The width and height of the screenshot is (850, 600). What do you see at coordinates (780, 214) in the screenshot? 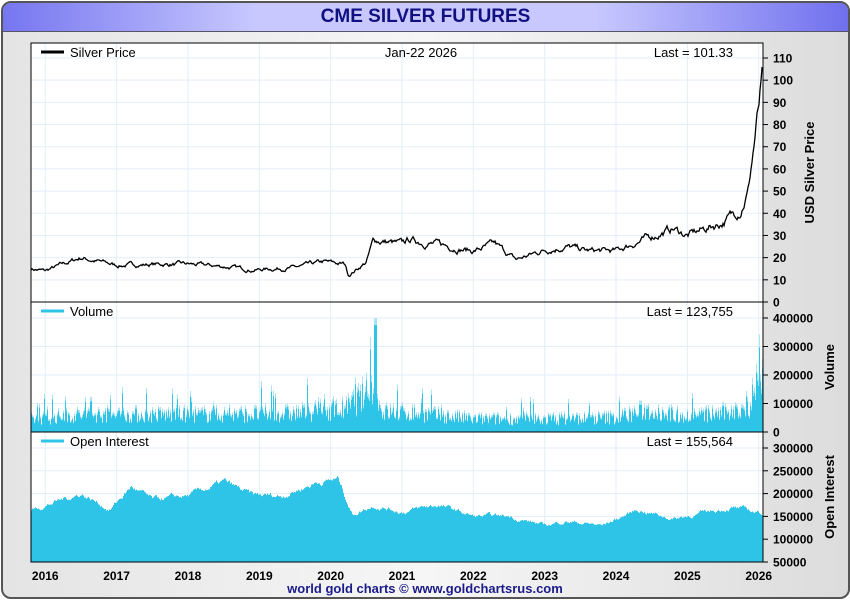
I see `y-tick-label: 40` at bounding box center [780, 214].